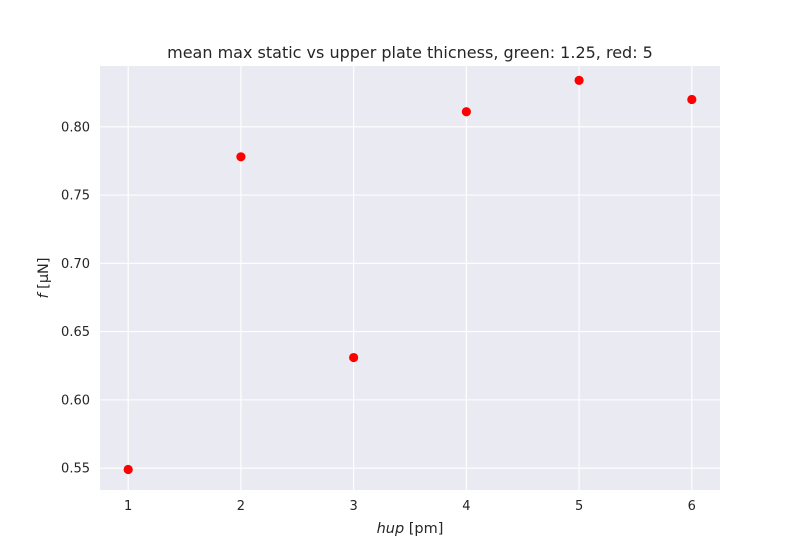 This screenshot has width=800, height=550. Describe the element at coordinates (44, 295) in the screenshot. I see `y-axis-var: f` at that location.